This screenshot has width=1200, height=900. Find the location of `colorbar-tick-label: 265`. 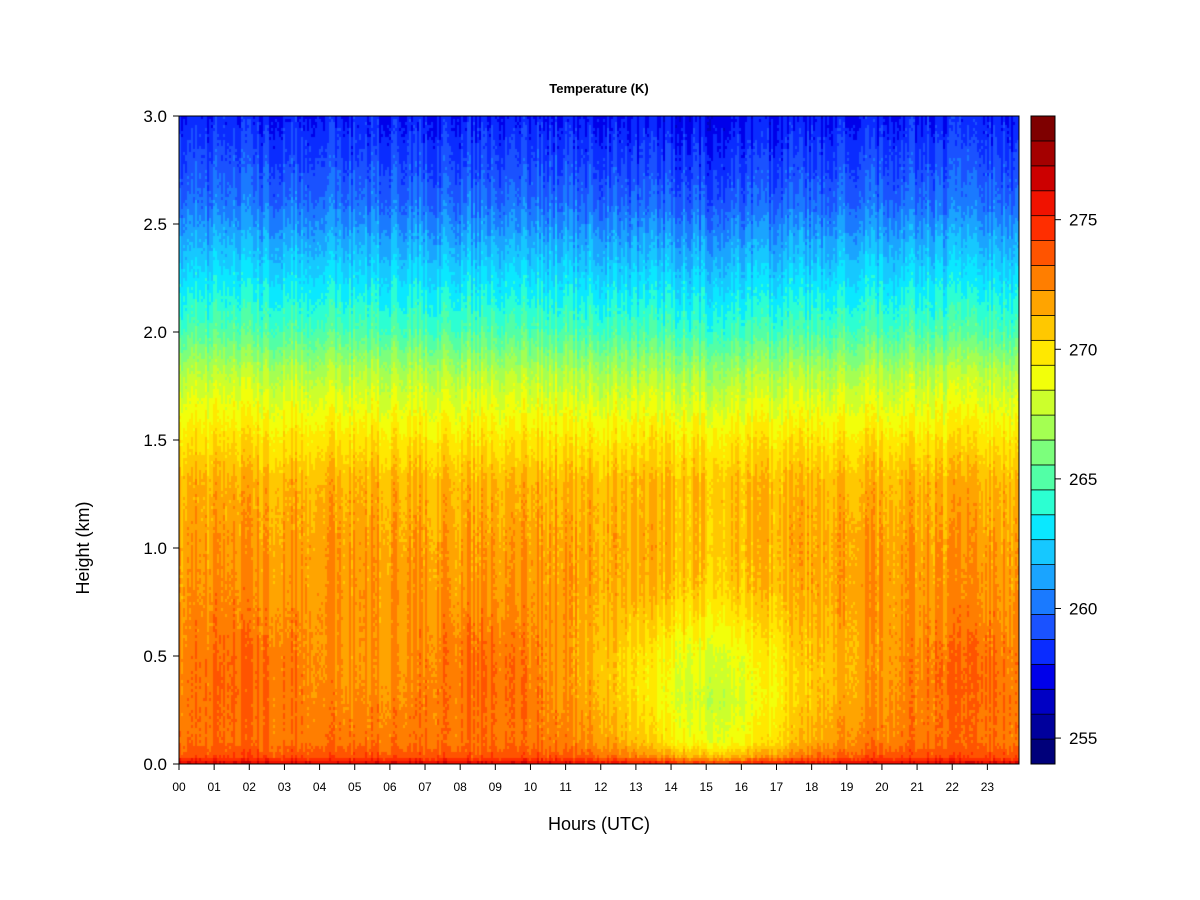

colorbar-tick-label: 265 is located at coordinates (1083, 479).